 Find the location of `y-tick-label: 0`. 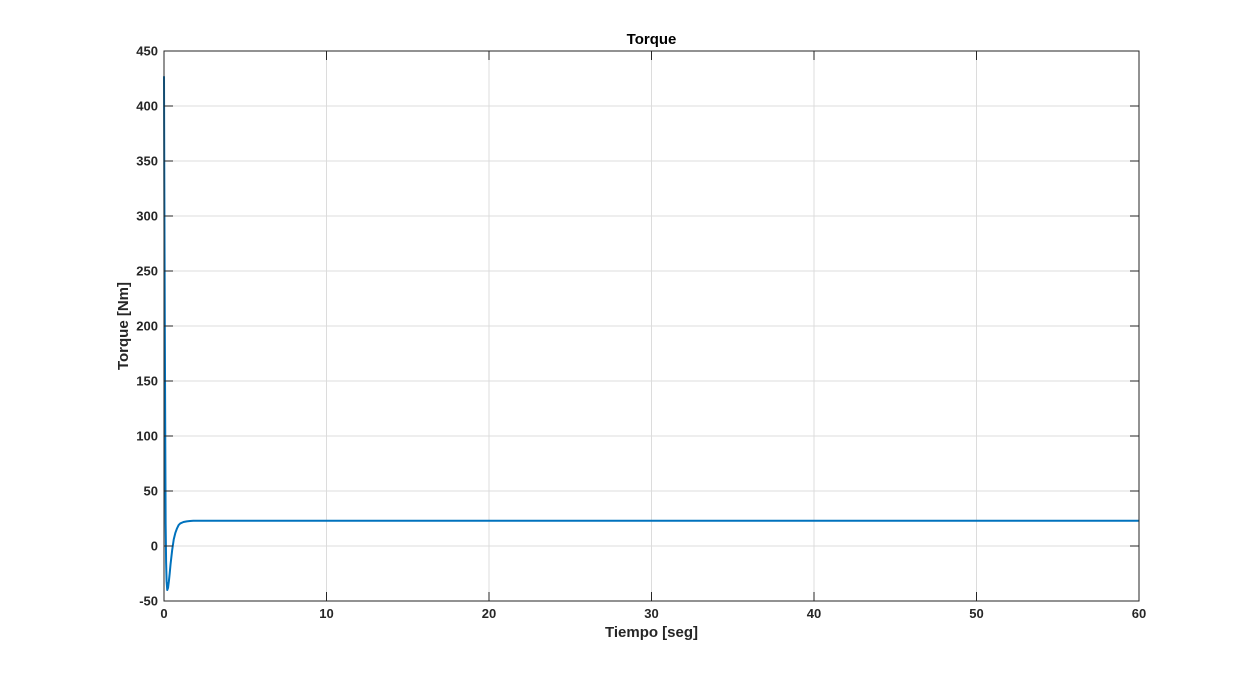

y-tick-label: 0 is located at coordinates (154, 546).